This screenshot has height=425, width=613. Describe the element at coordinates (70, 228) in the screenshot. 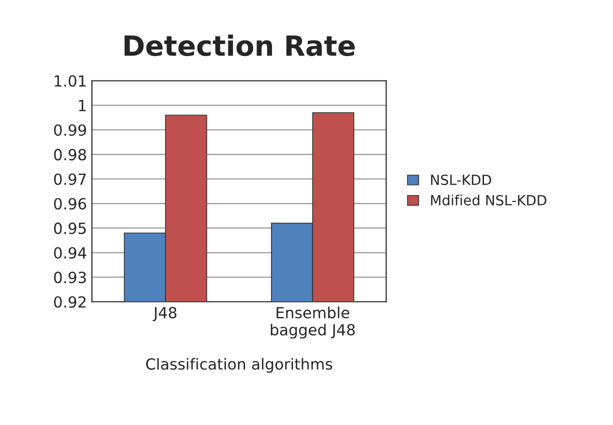

I see `y-tick-label: 0.95` at that location.